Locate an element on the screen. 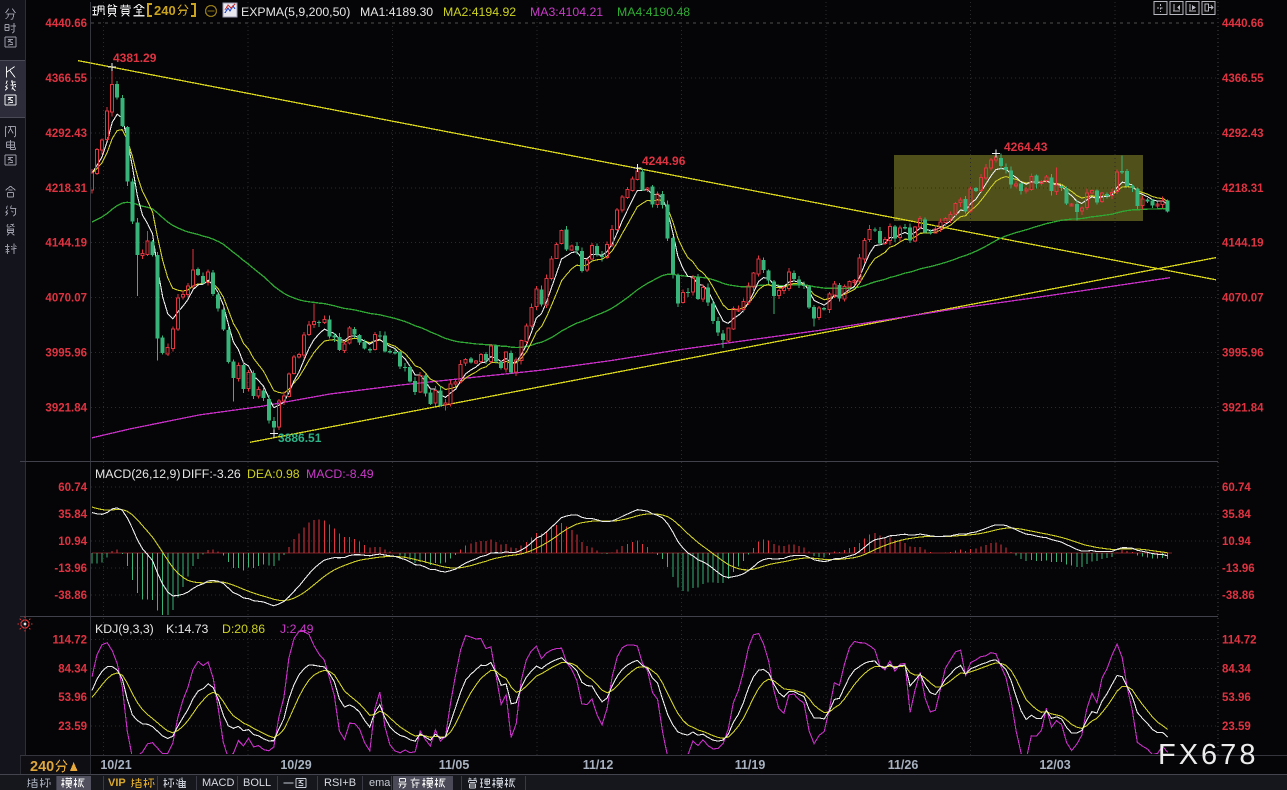 The width and height of the screenshot is (1287, 790). svg-text: 11/12 is located at coordinates (598, 765).